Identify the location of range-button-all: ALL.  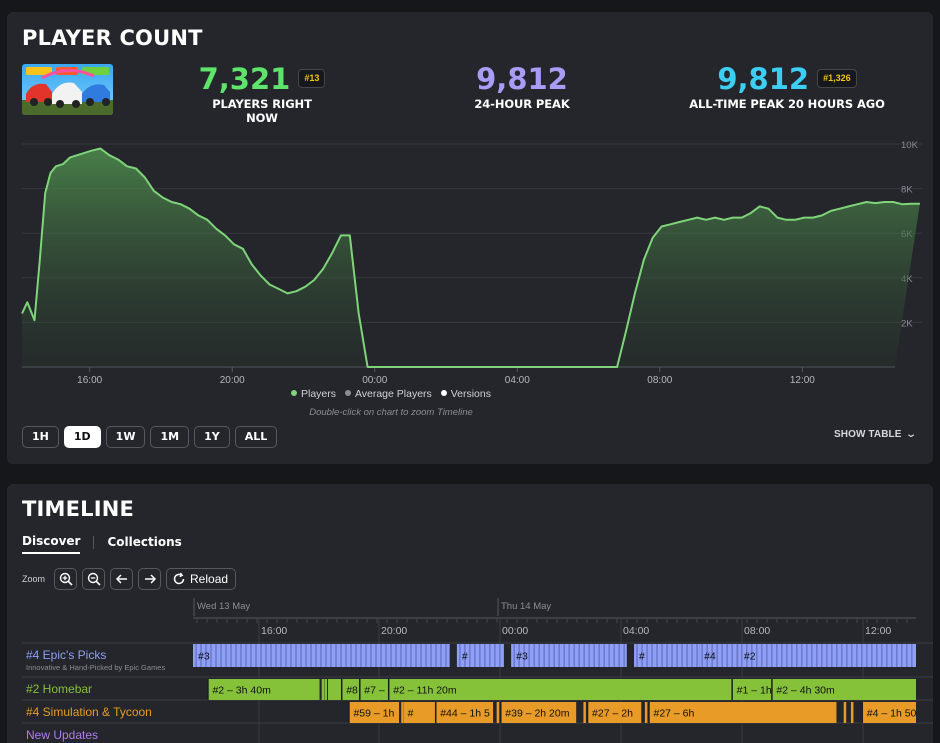
(256, 437).